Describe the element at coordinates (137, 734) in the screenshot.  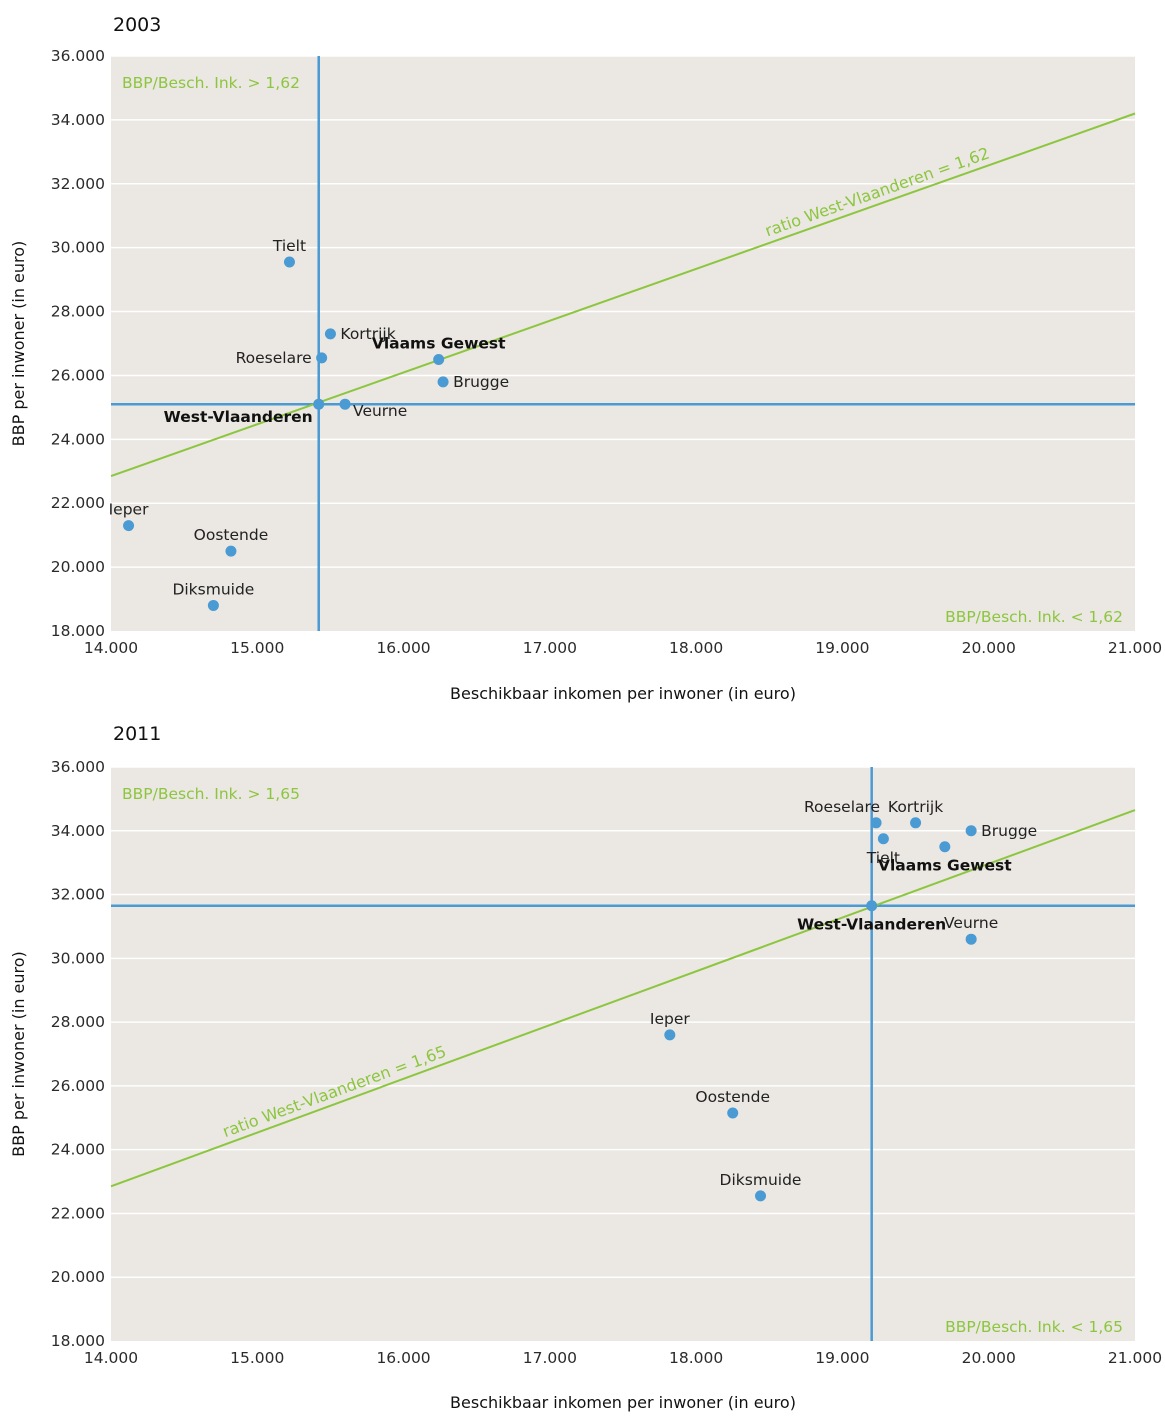
I see `chart-title: 2011` at that location.